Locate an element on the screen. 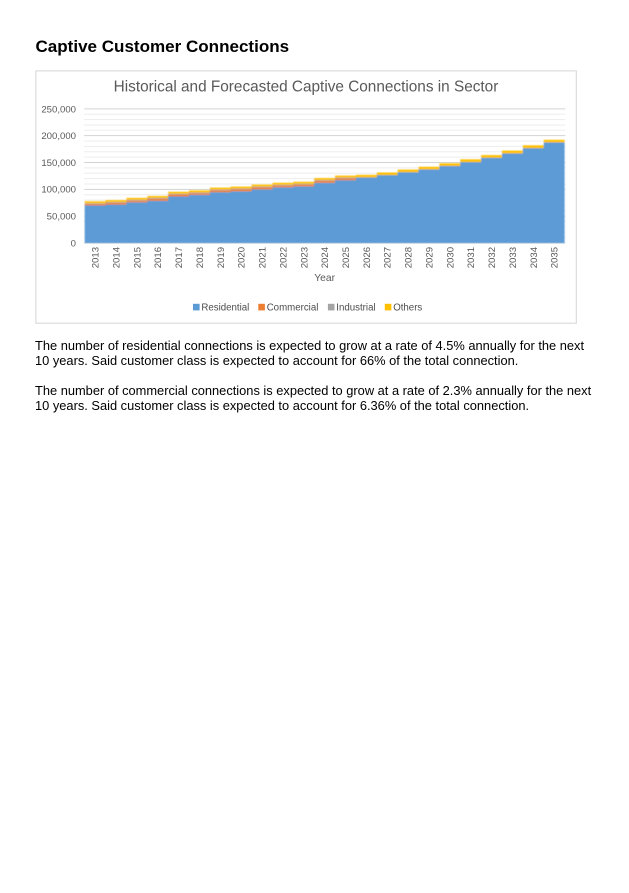 The image size is (629, 893). svg-text: Others is located at coordinates (407, 307).